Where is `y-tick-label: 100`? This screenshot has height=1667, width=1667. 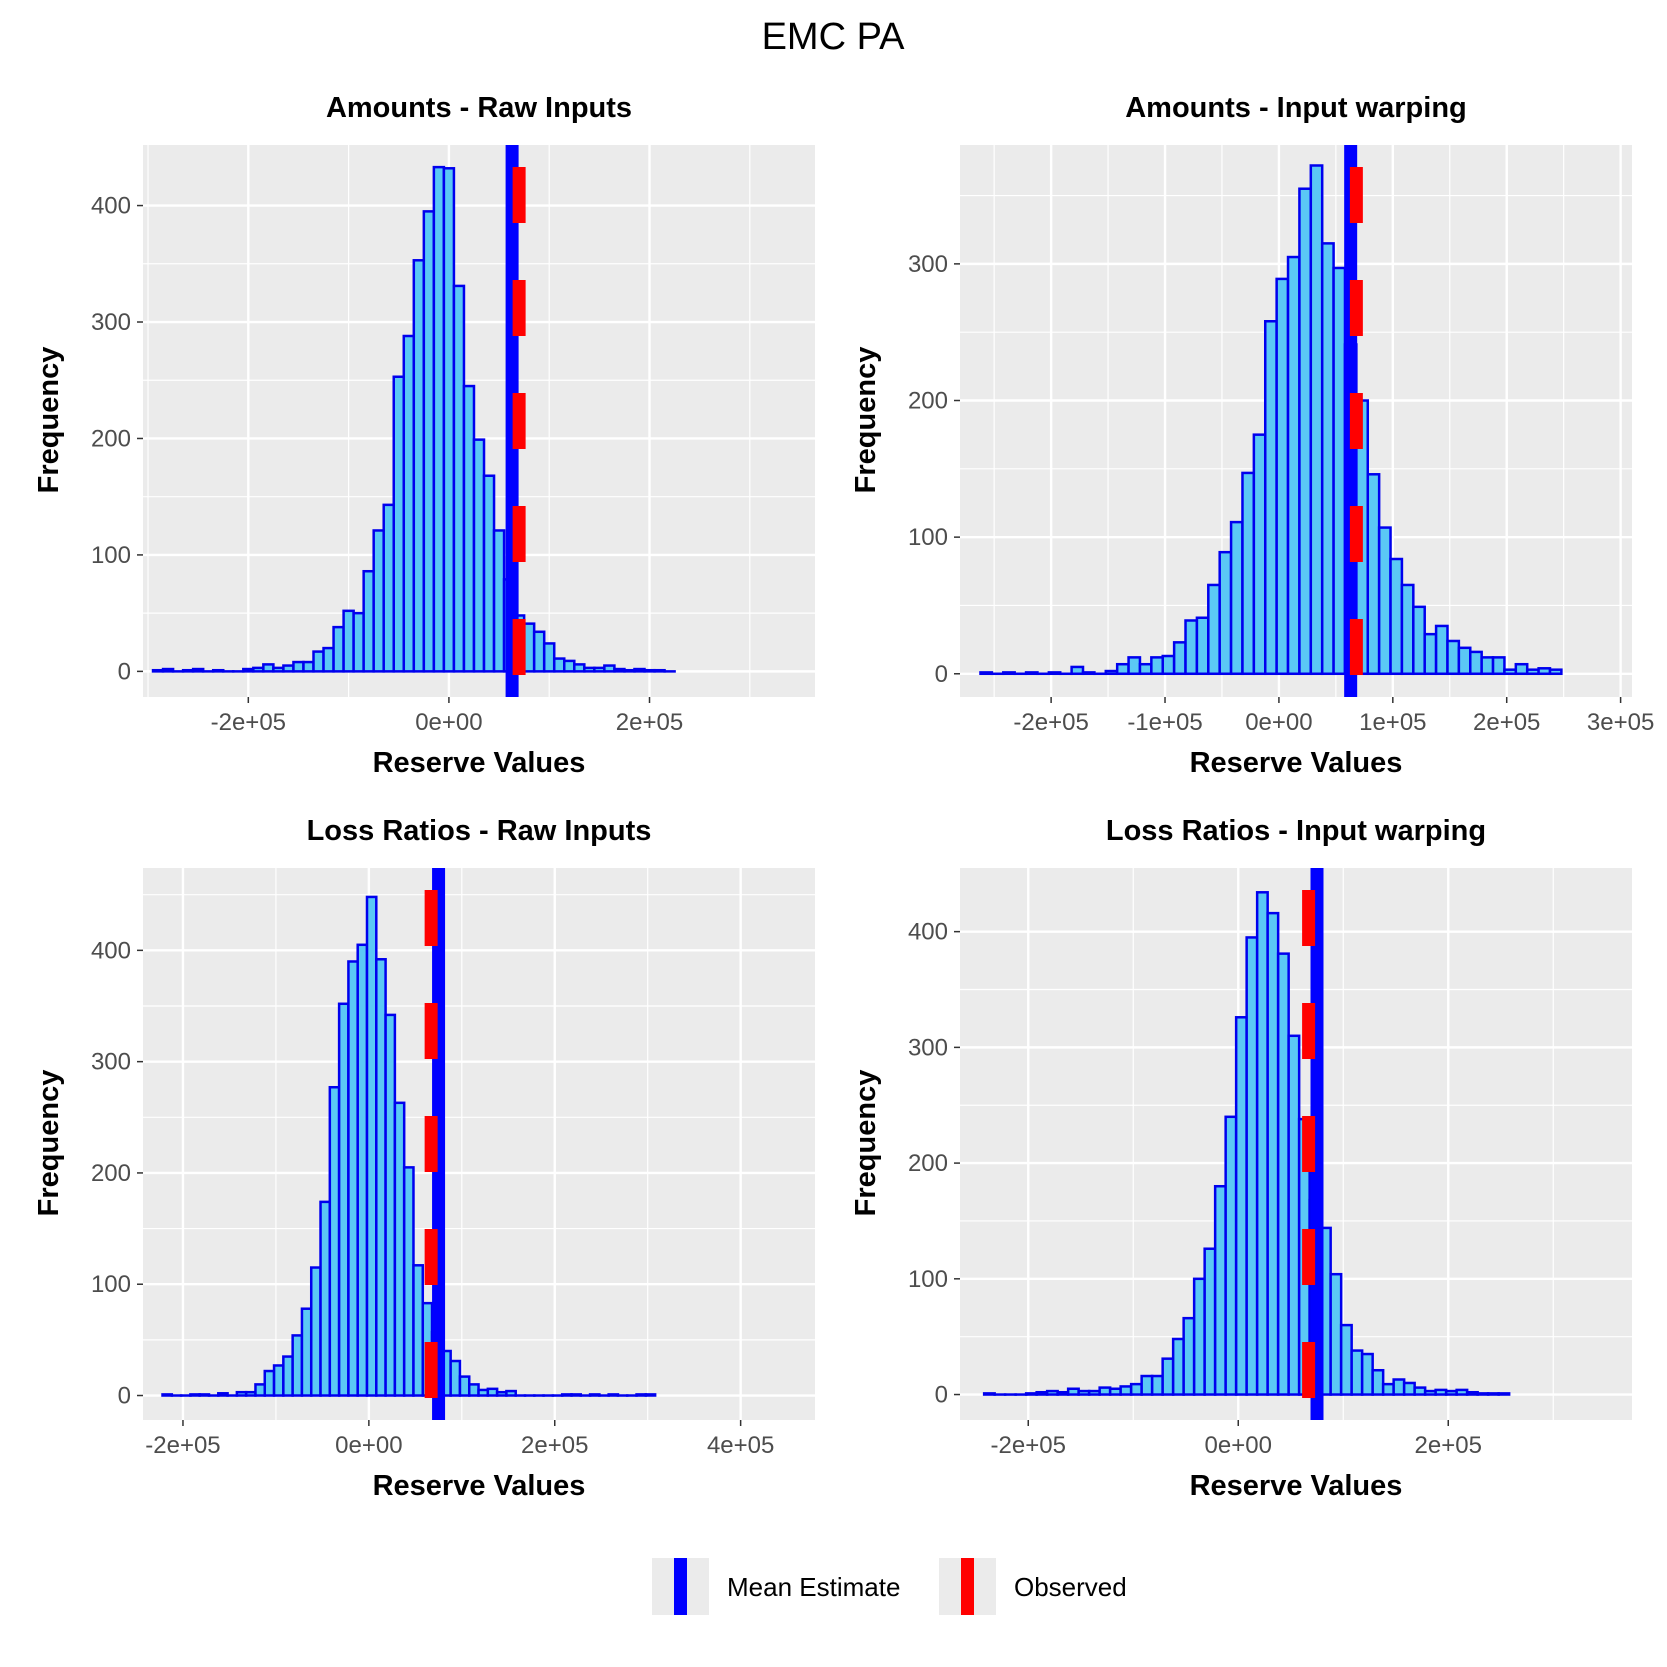
y-tick-label: 100 is located at coordinates (111, 555).